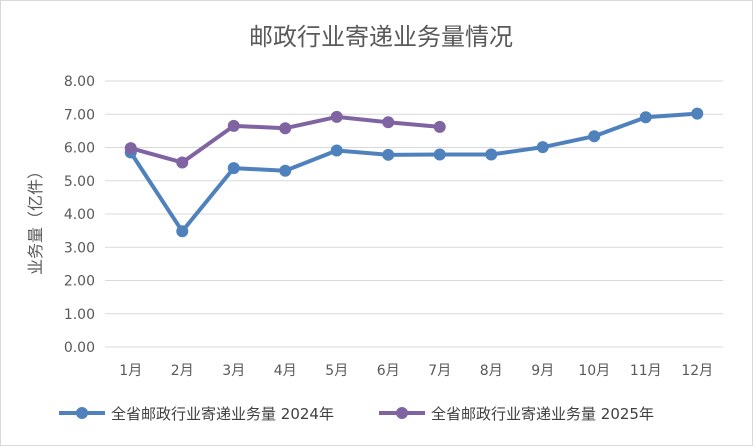 This screenshot has width=753, height=446. I want to click on x-tick-label: 1月, so click(130, 371).